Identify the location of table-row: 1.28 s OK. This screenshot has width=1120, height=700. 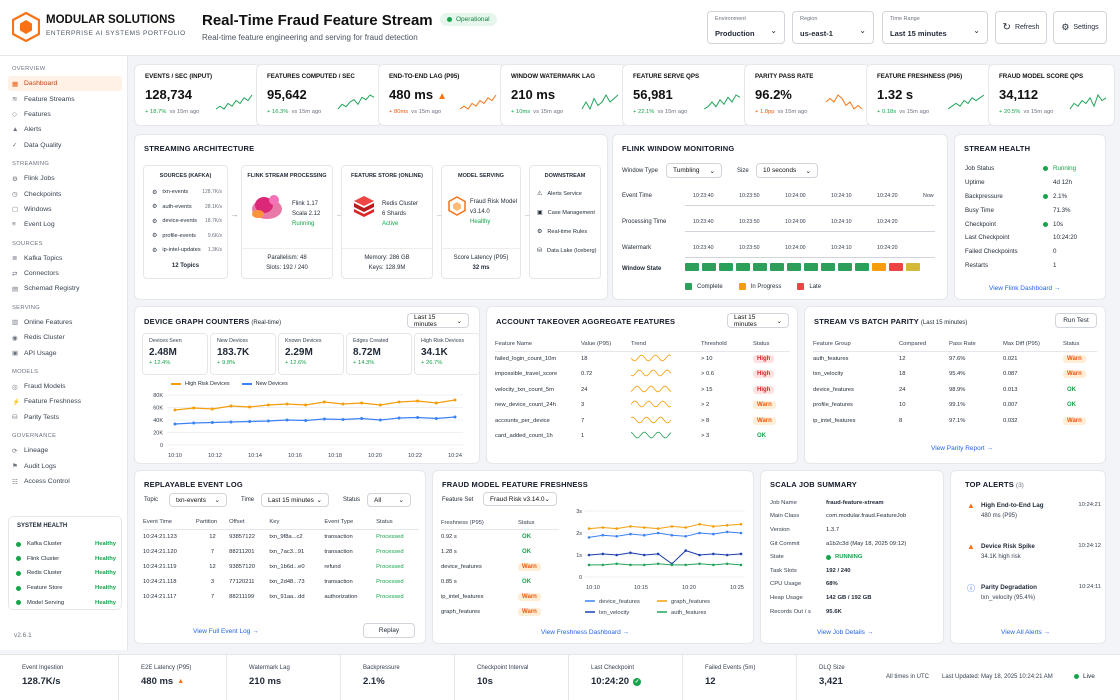
(500, 551).